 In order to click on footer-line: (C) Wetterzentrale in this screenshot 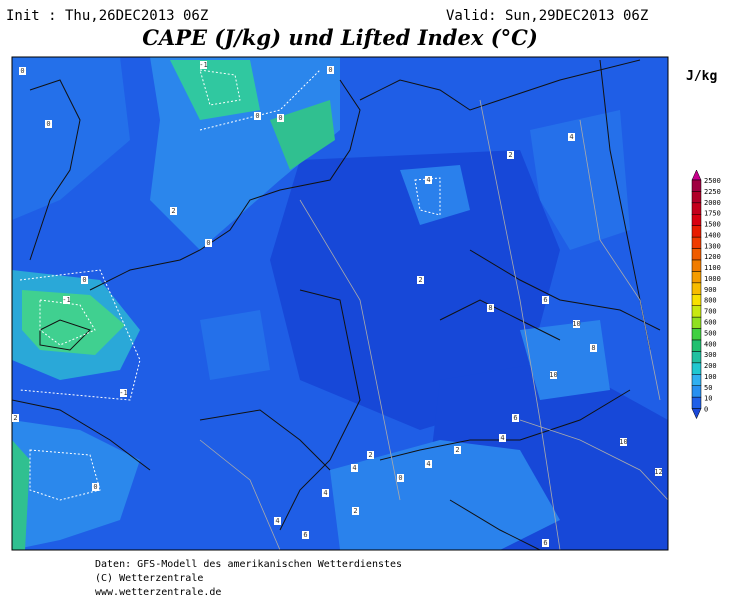, I will do `click(149, 578)`.